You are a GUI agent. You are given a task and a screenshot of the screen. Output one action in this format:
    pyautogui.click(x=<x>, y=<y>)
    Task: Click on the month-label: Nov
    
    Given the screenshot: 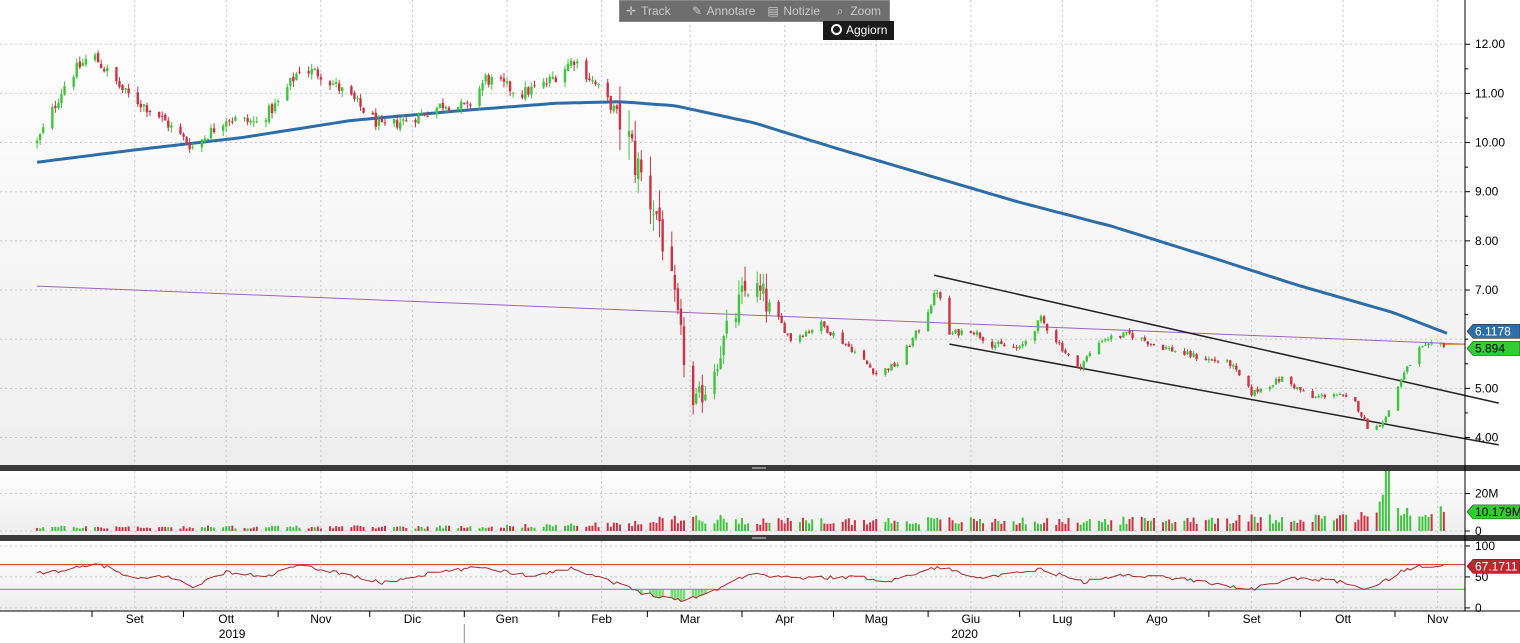 What is the action you would take?
    pyautogui.click(x=1437, y=619)
    